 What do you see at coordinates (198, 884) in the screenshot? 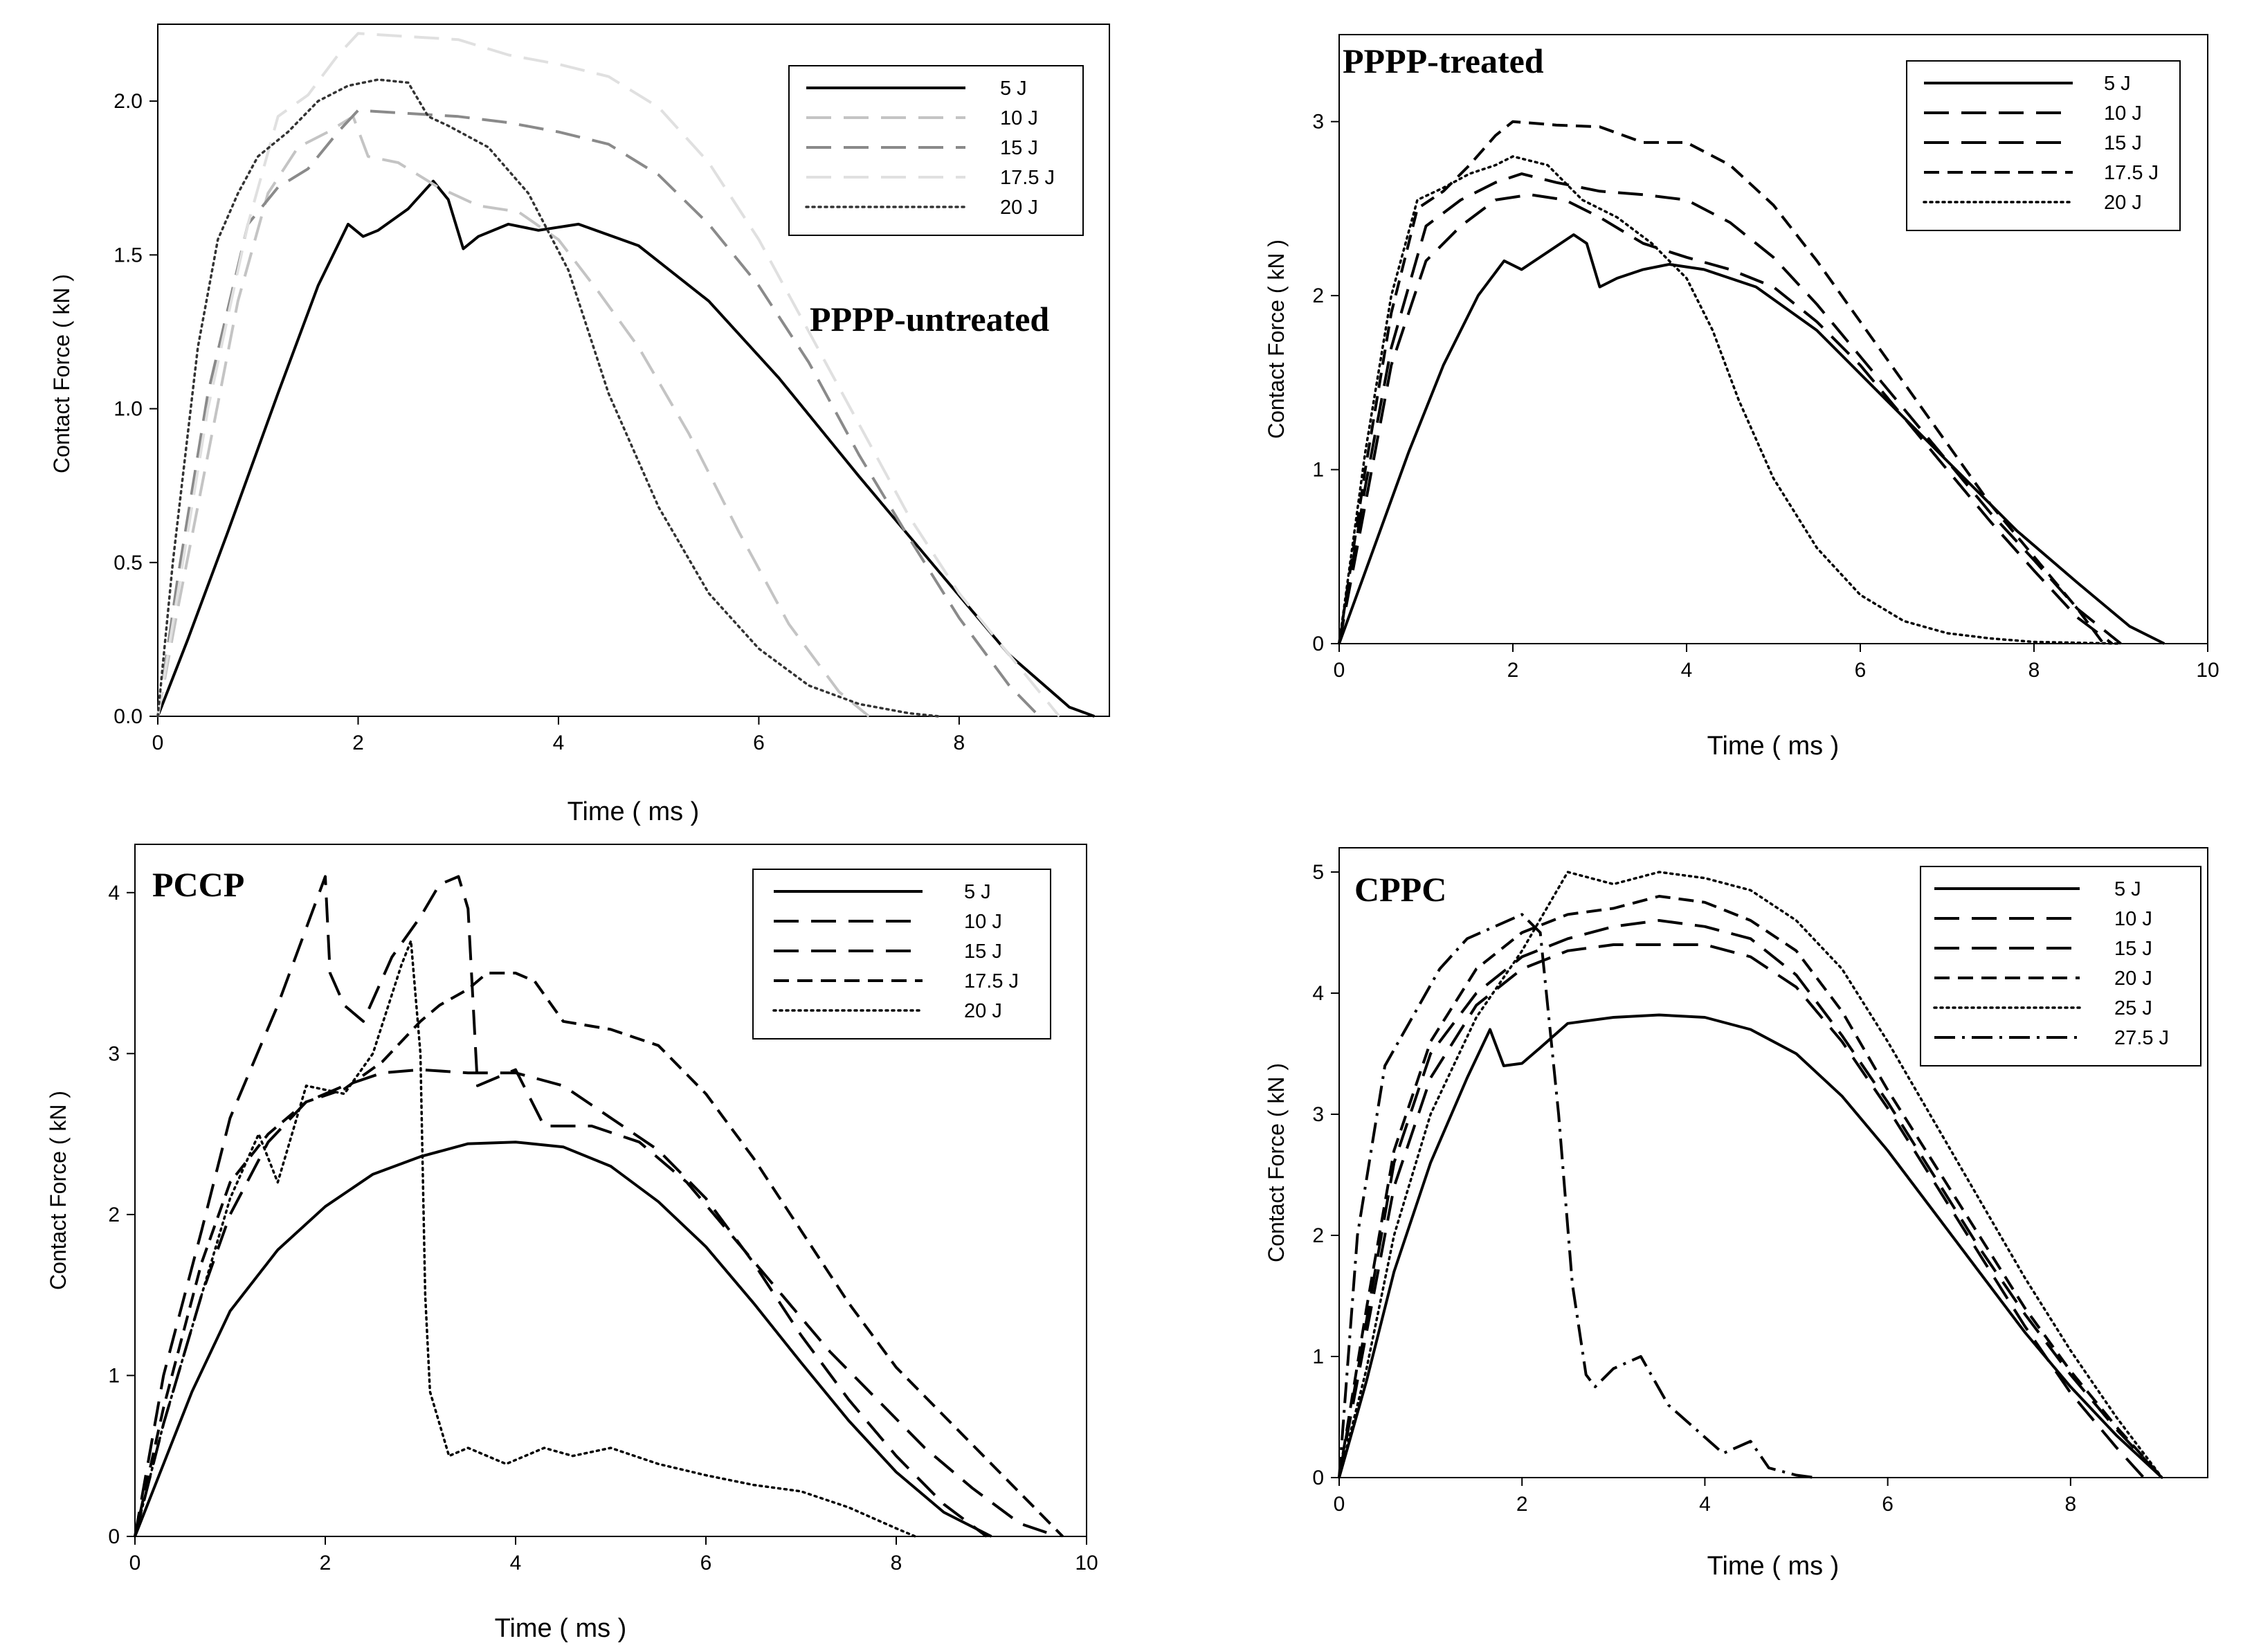
I see `panel-title: PCCP` at bounding box center [198, 884].